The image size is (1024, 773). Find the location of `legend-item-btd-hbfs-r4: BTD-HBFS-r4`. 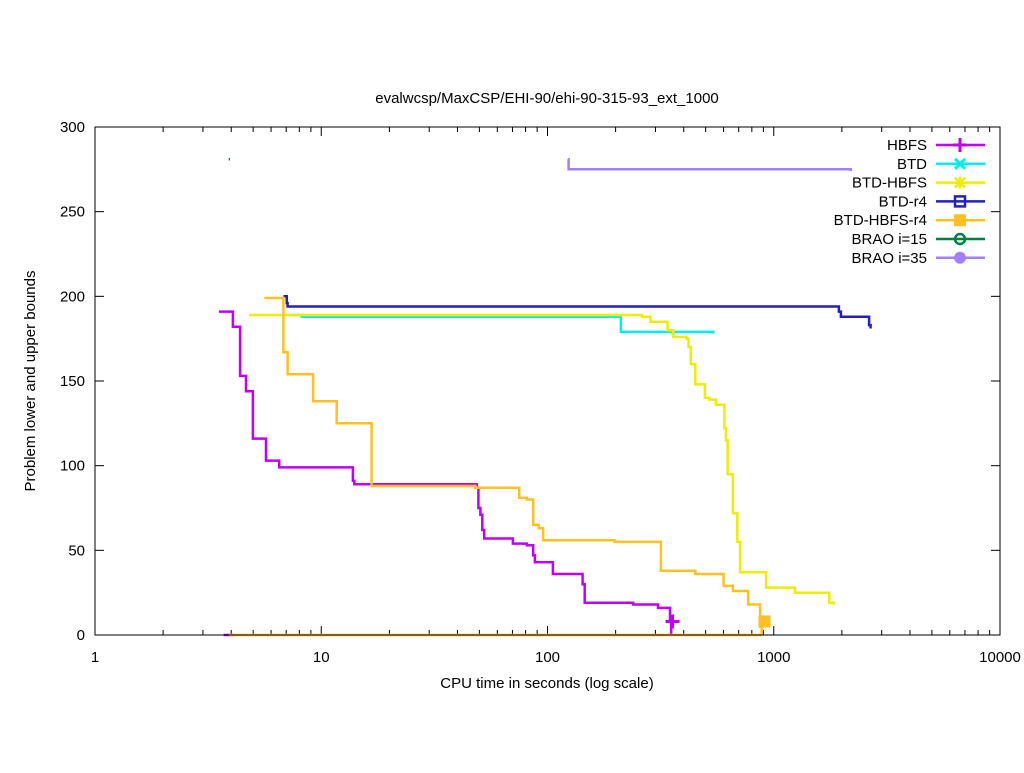

legend-item-btd-hbfs-r4: BTD-HBFS-r4 is located at coordinates (909, 220).